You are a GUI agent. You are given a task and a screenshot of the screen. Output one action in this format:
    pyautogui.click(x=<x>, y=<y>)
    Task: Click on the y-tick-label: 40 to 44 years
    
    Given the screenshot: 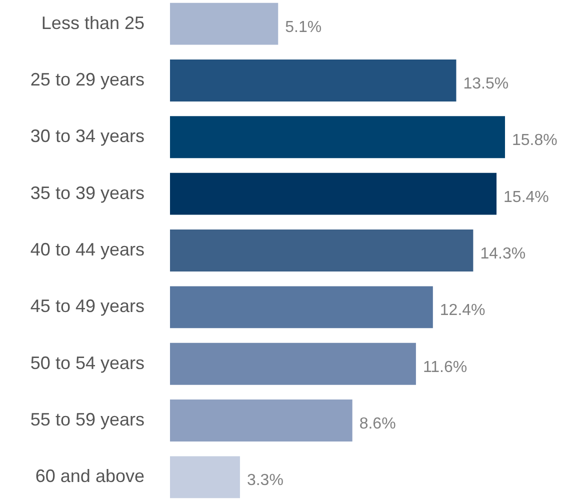 What is the action you would take?
    pyautogui.click(x=87, y=250)
    